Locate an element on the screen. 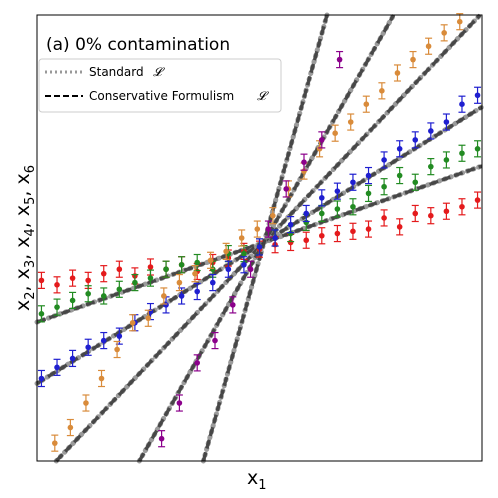  y-axis-label-sub: 5 is located at coordinates (30, 201).